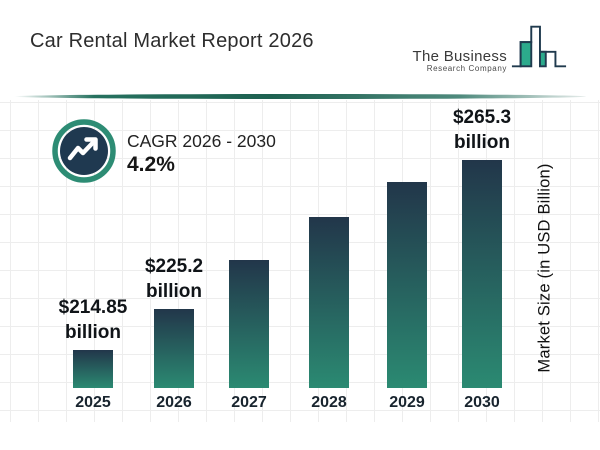  I want to click on value-amount: $265.3, so click(482, 117).